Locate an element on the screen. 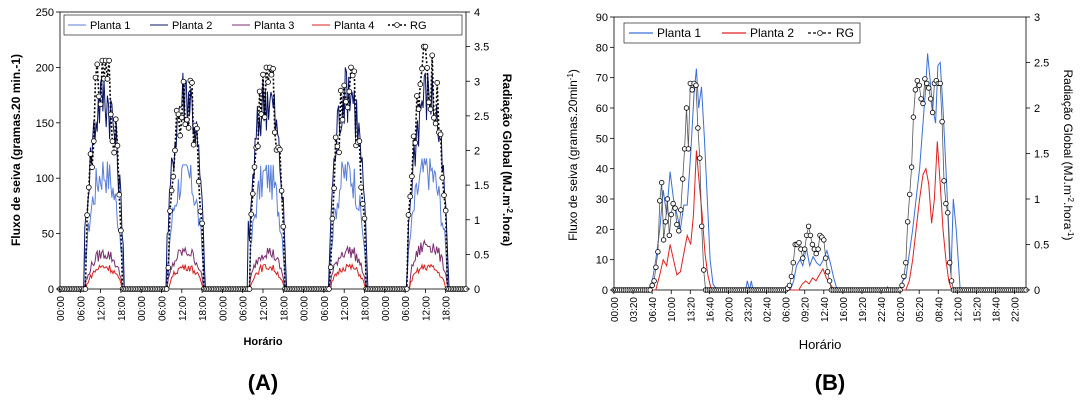 The height and width of the screenshot is (403, 1082). x-tick-label-b: 02:00 is located at coordinates (901, 309).